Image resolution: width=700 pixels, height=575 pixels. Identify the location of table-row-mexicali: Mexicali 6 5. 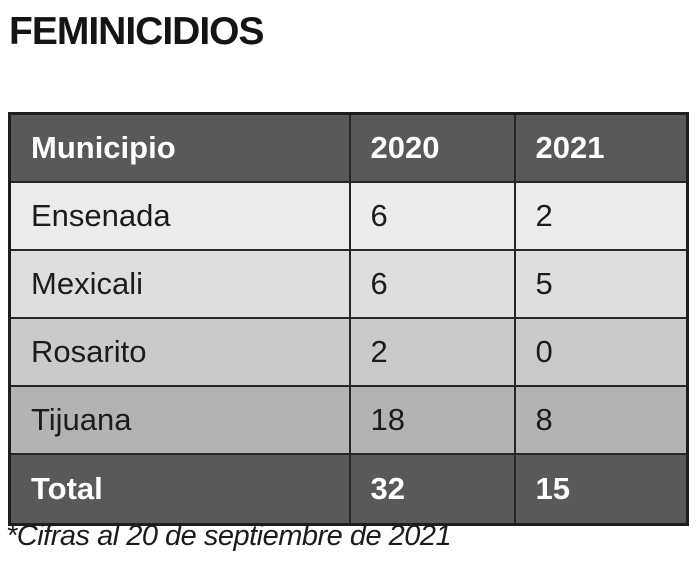
(348, 284).